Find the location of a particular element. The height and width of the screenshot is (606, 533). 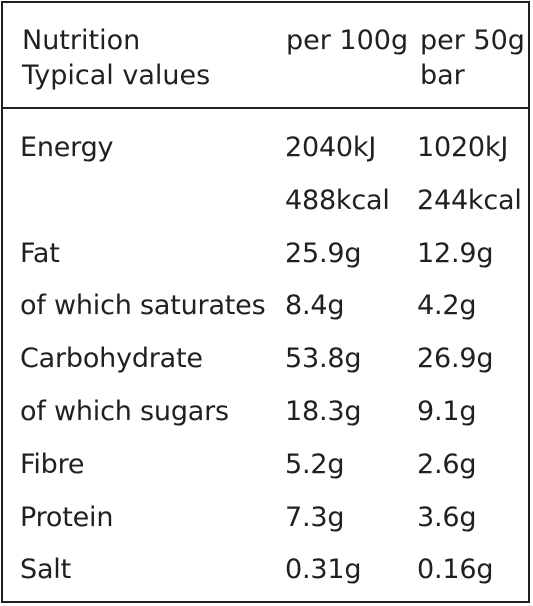

value-per-100g: 18.3g is located at coordinates (323, 411).